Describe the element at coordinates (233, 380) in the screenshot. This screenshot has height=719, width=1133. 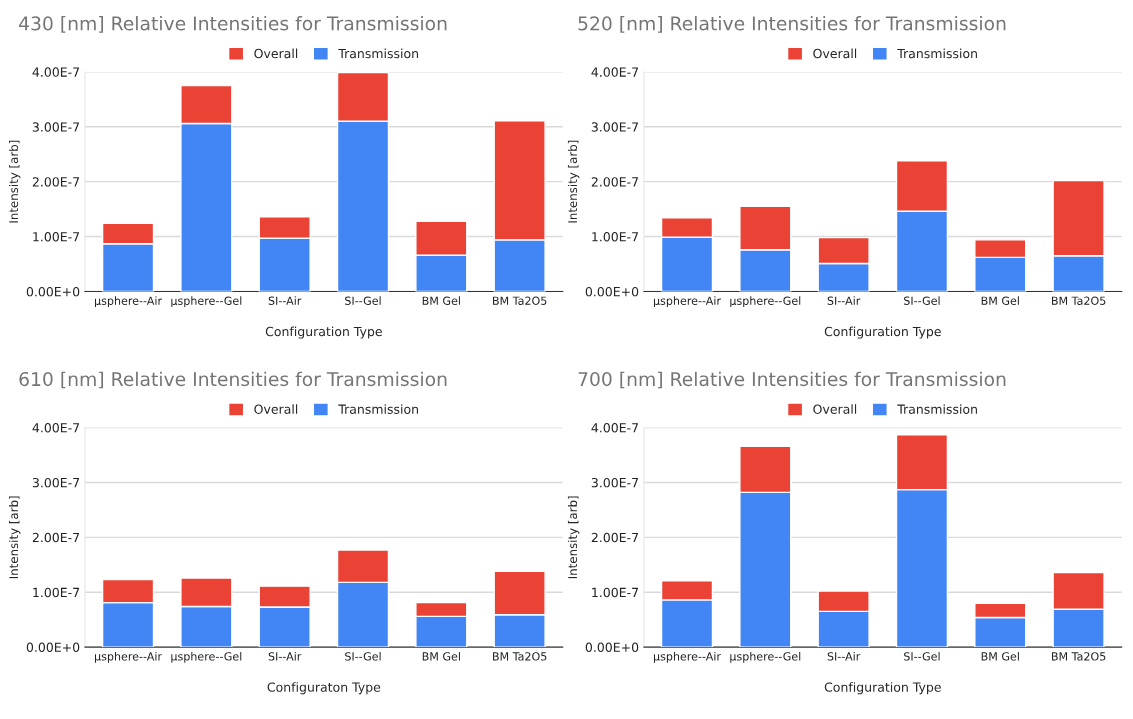
I see `chart-title: 610 [nm] Relative Intensities for Transmission` at that location.